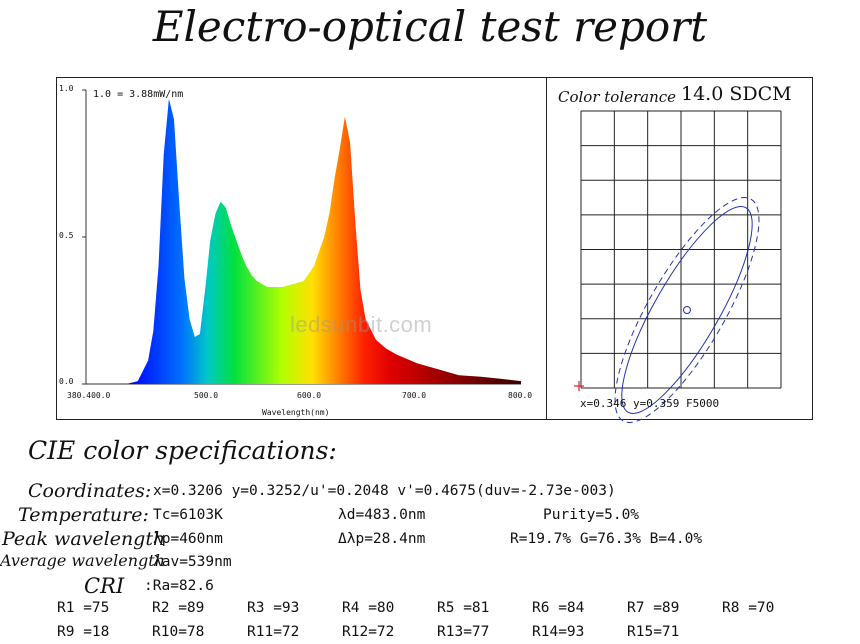 Image resolution: width=860 pixels, height=644 pixels. I want to click on half-width: Δλp=28.4nm, so click(382, 539).